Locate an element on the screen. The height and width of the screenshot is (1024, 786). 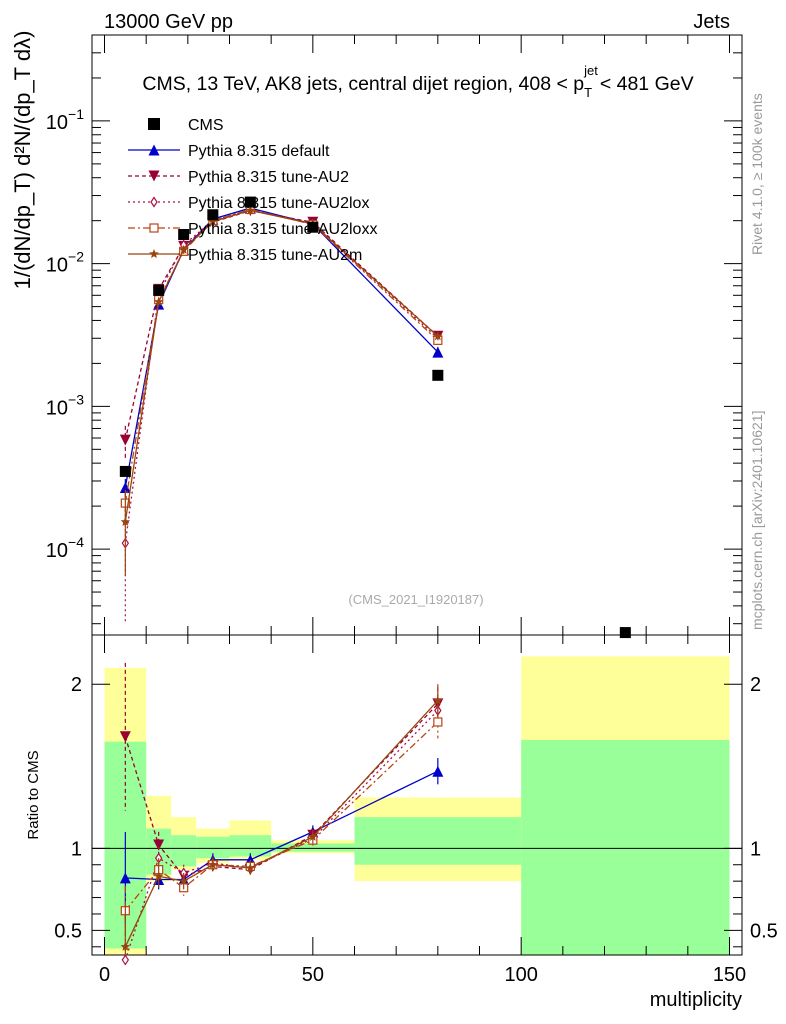
y-tick-label-right: 2 is located at coordinates (755, 685).